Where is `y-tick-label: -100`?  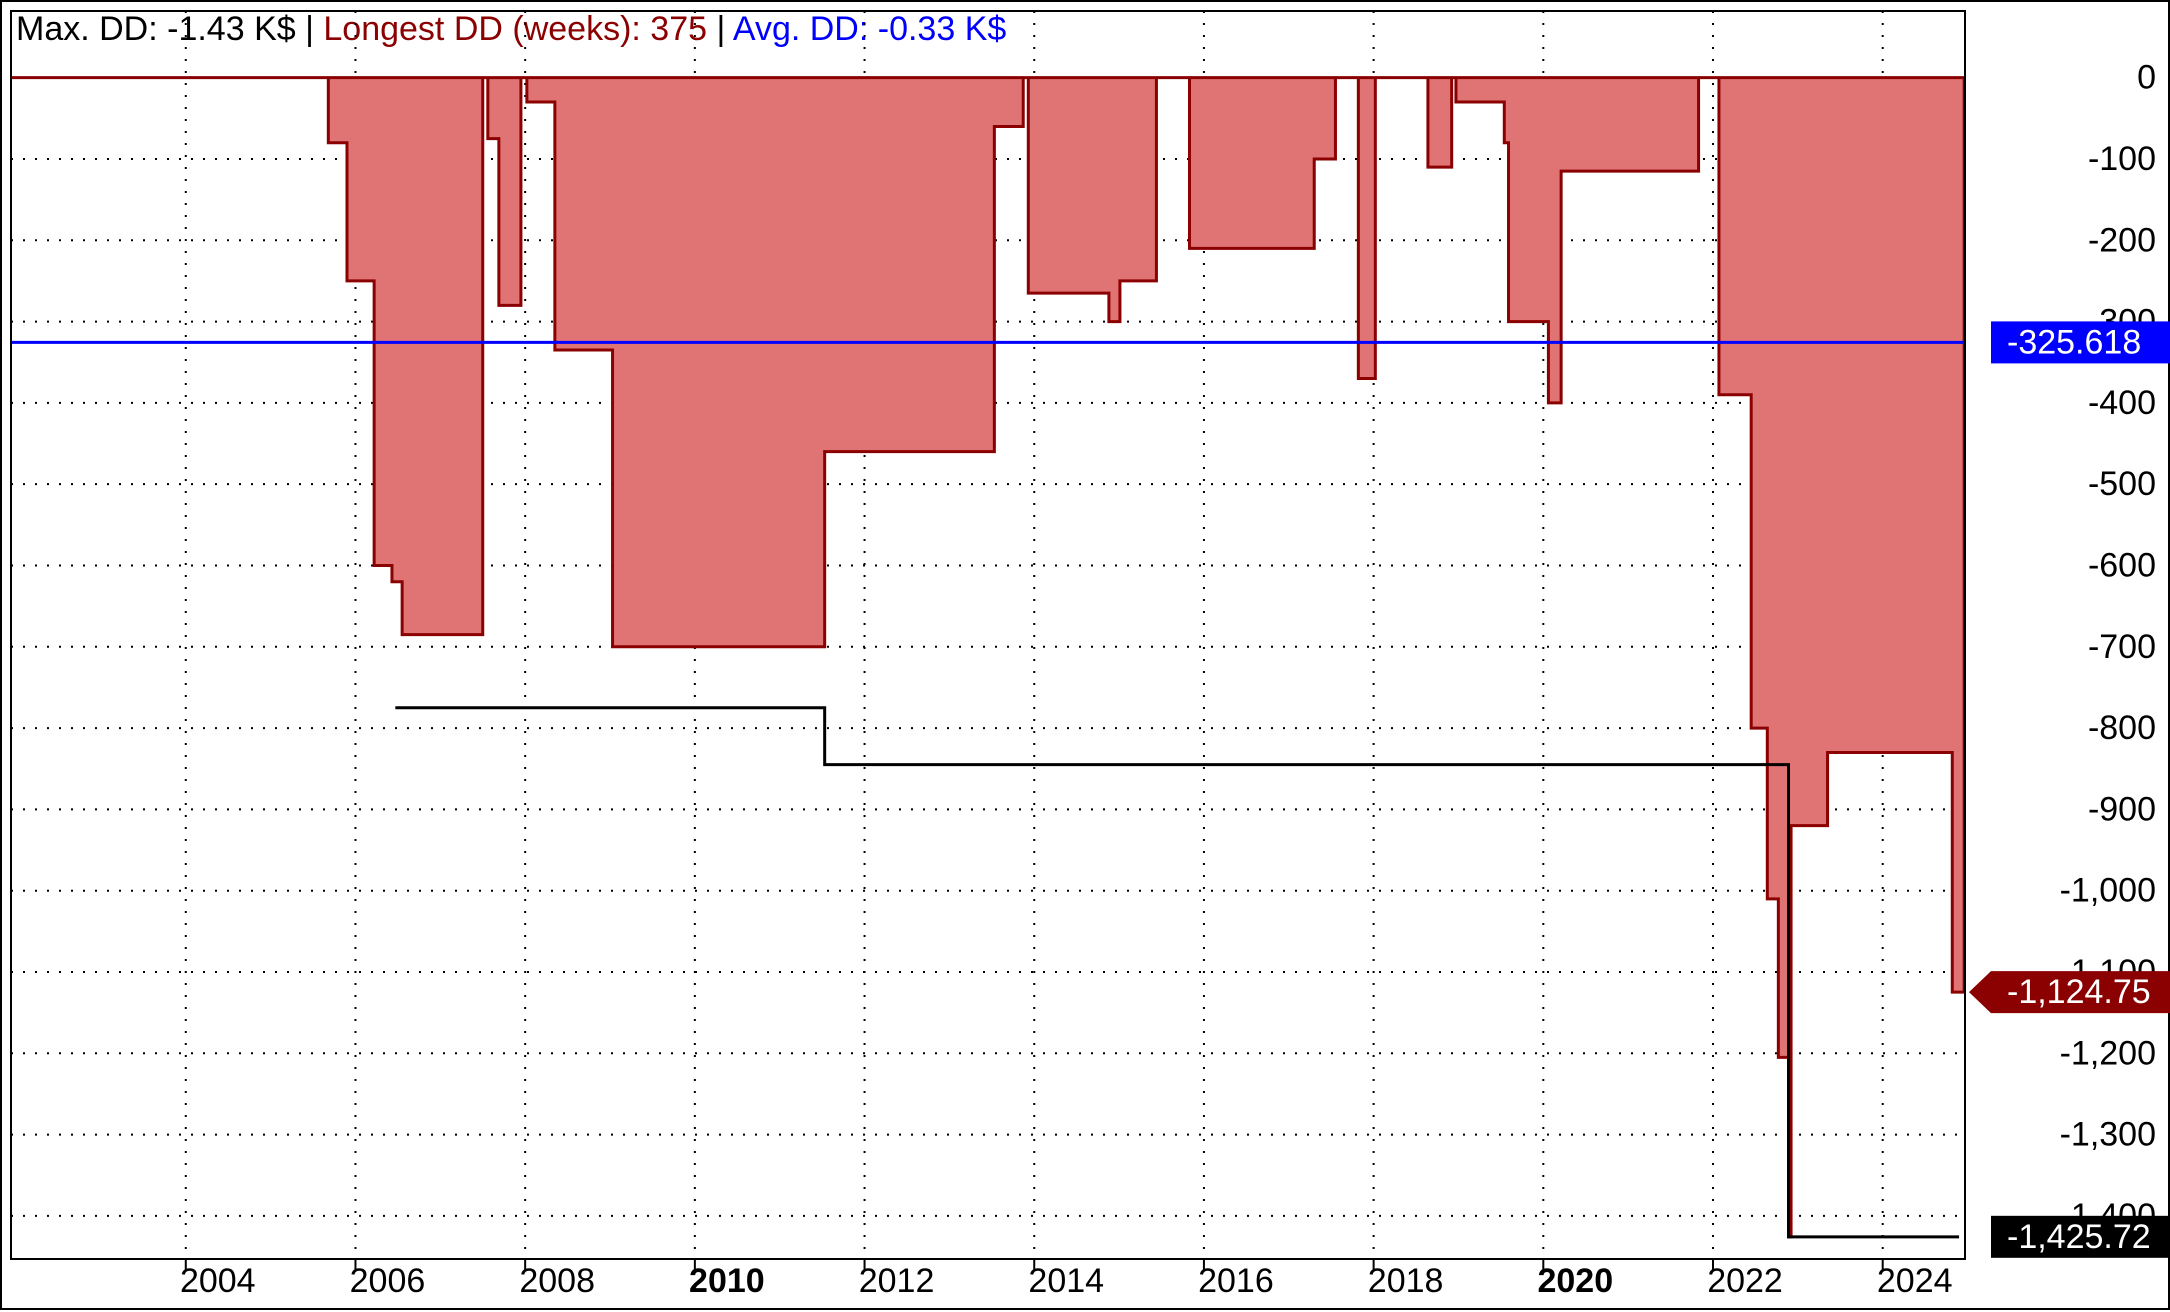 y-tick-label: -100 is located at coordinates (2122, 159).